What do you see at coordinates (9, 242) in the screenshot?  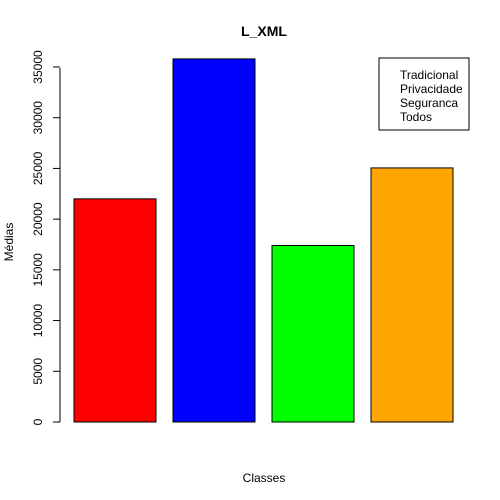 I see `y-axis-label: Médias` at bounding box center [9, 242].